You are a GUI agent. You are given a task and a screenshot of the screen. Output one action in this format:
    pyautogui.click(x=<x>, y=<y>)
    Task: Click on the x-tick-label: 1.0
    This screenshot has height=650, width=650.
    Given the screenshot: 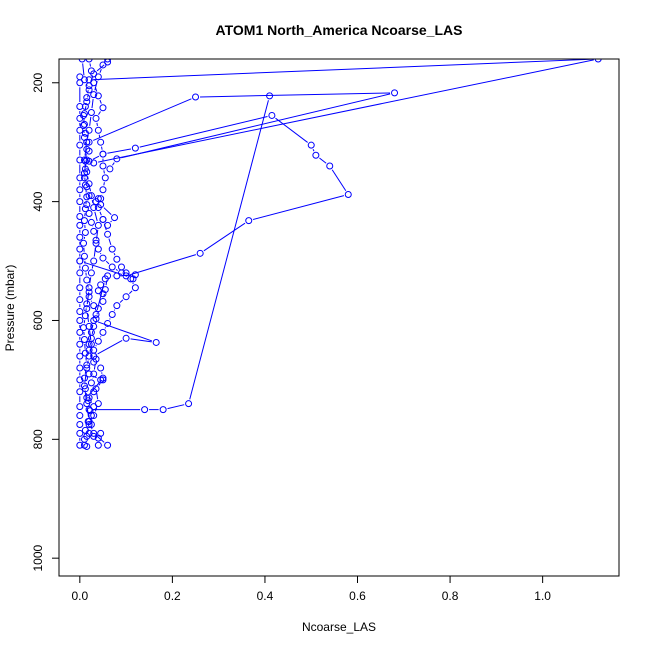 What is the action you would take?
    pyautogui.click(x=542, y=596)
    